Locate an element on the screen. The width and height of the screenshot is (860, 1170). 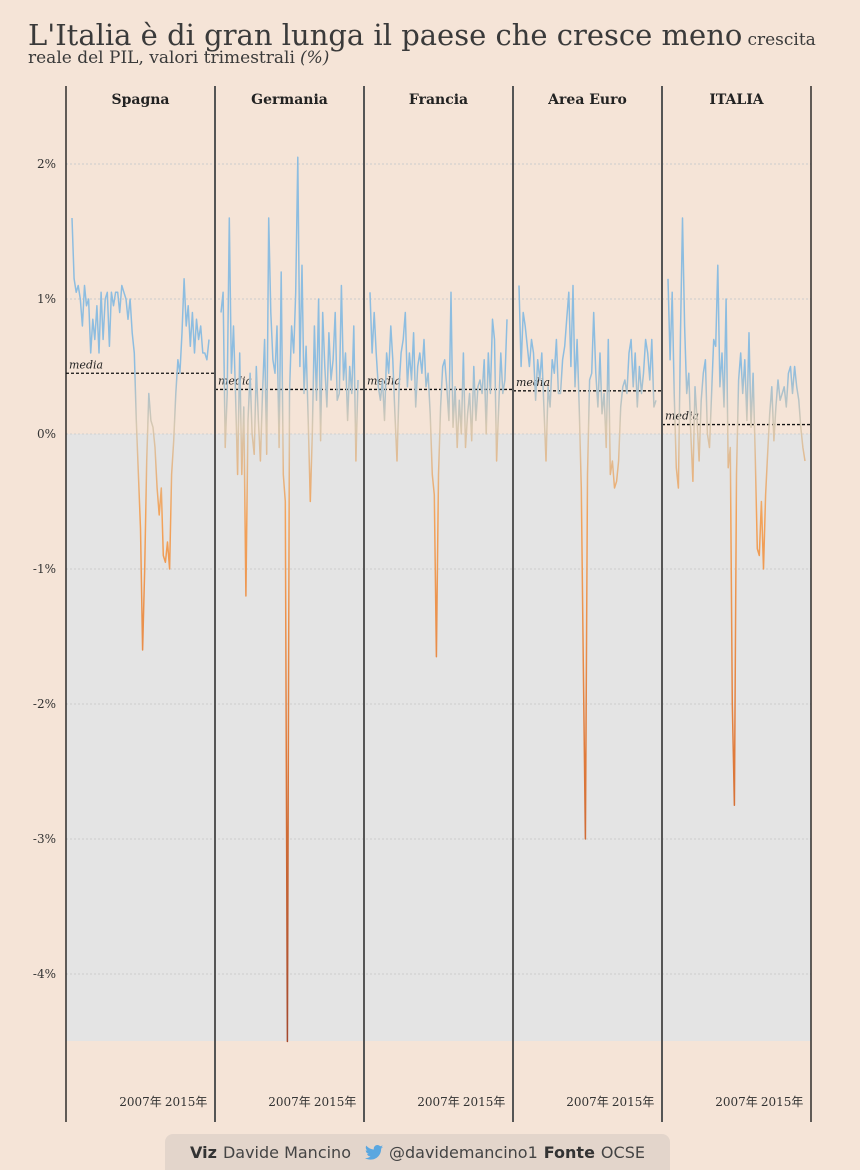
viz-label: Viz is located at coordinates (203, 1152).